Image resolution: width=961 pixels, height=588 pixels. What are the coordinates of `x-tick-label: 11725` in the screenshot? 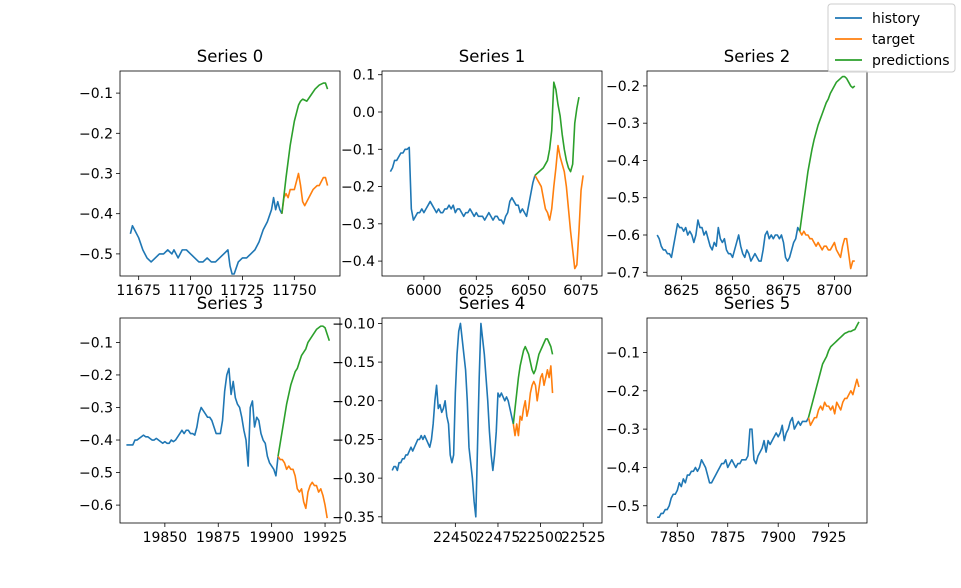 It's located at (242, 291).